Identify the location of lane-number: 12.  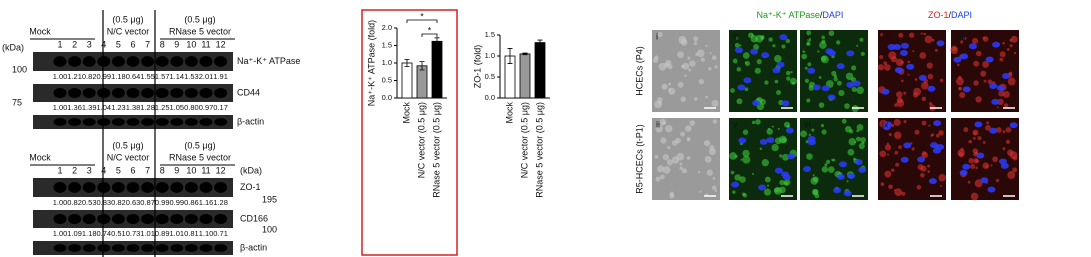
(221, 44).